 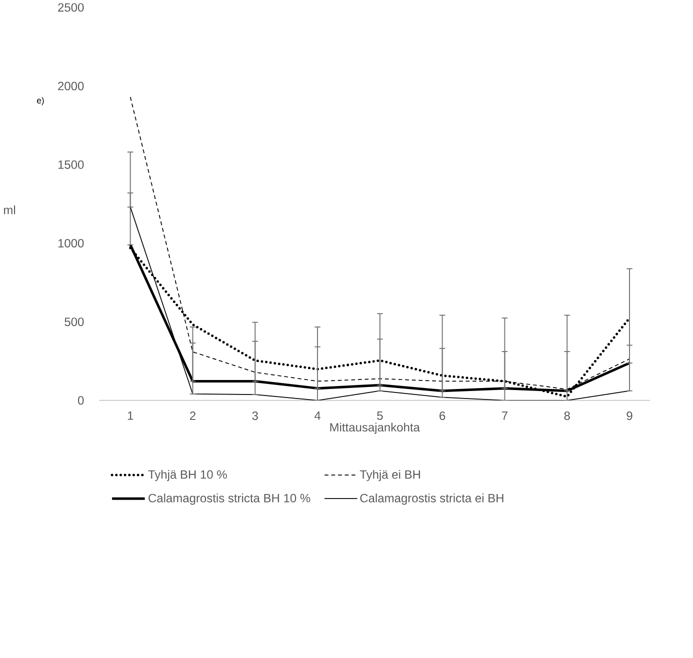 I want to click on x-tick-label: 1, so click(x=131, y=415).